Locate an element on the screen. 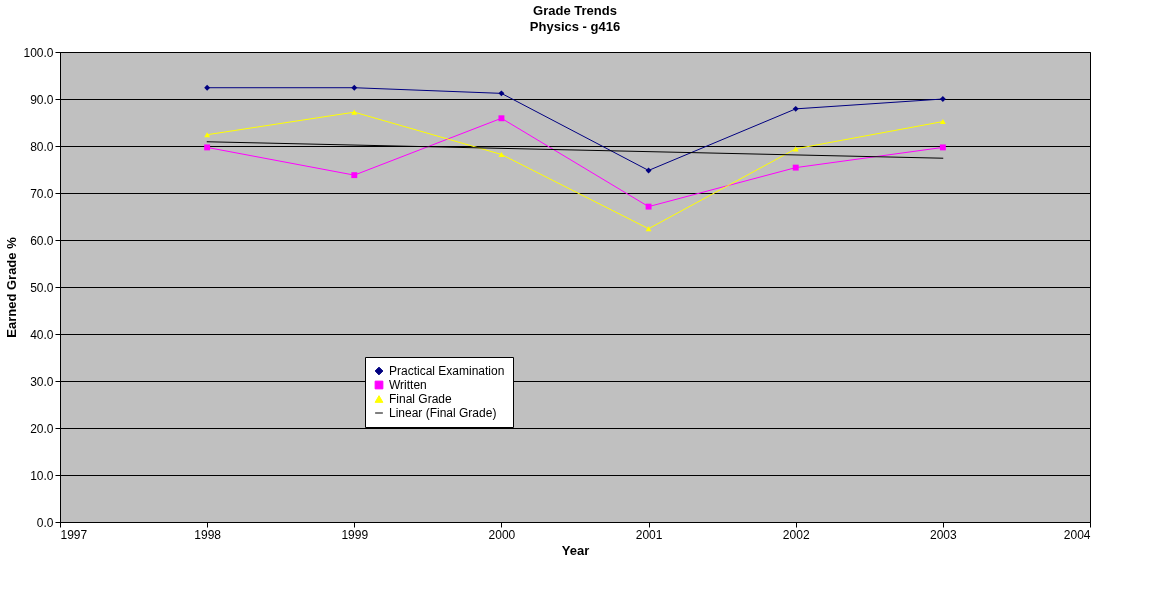 This screenshot has height=611, width=1149. x-tick-label: 1997 is located at coordinates (74, 534).